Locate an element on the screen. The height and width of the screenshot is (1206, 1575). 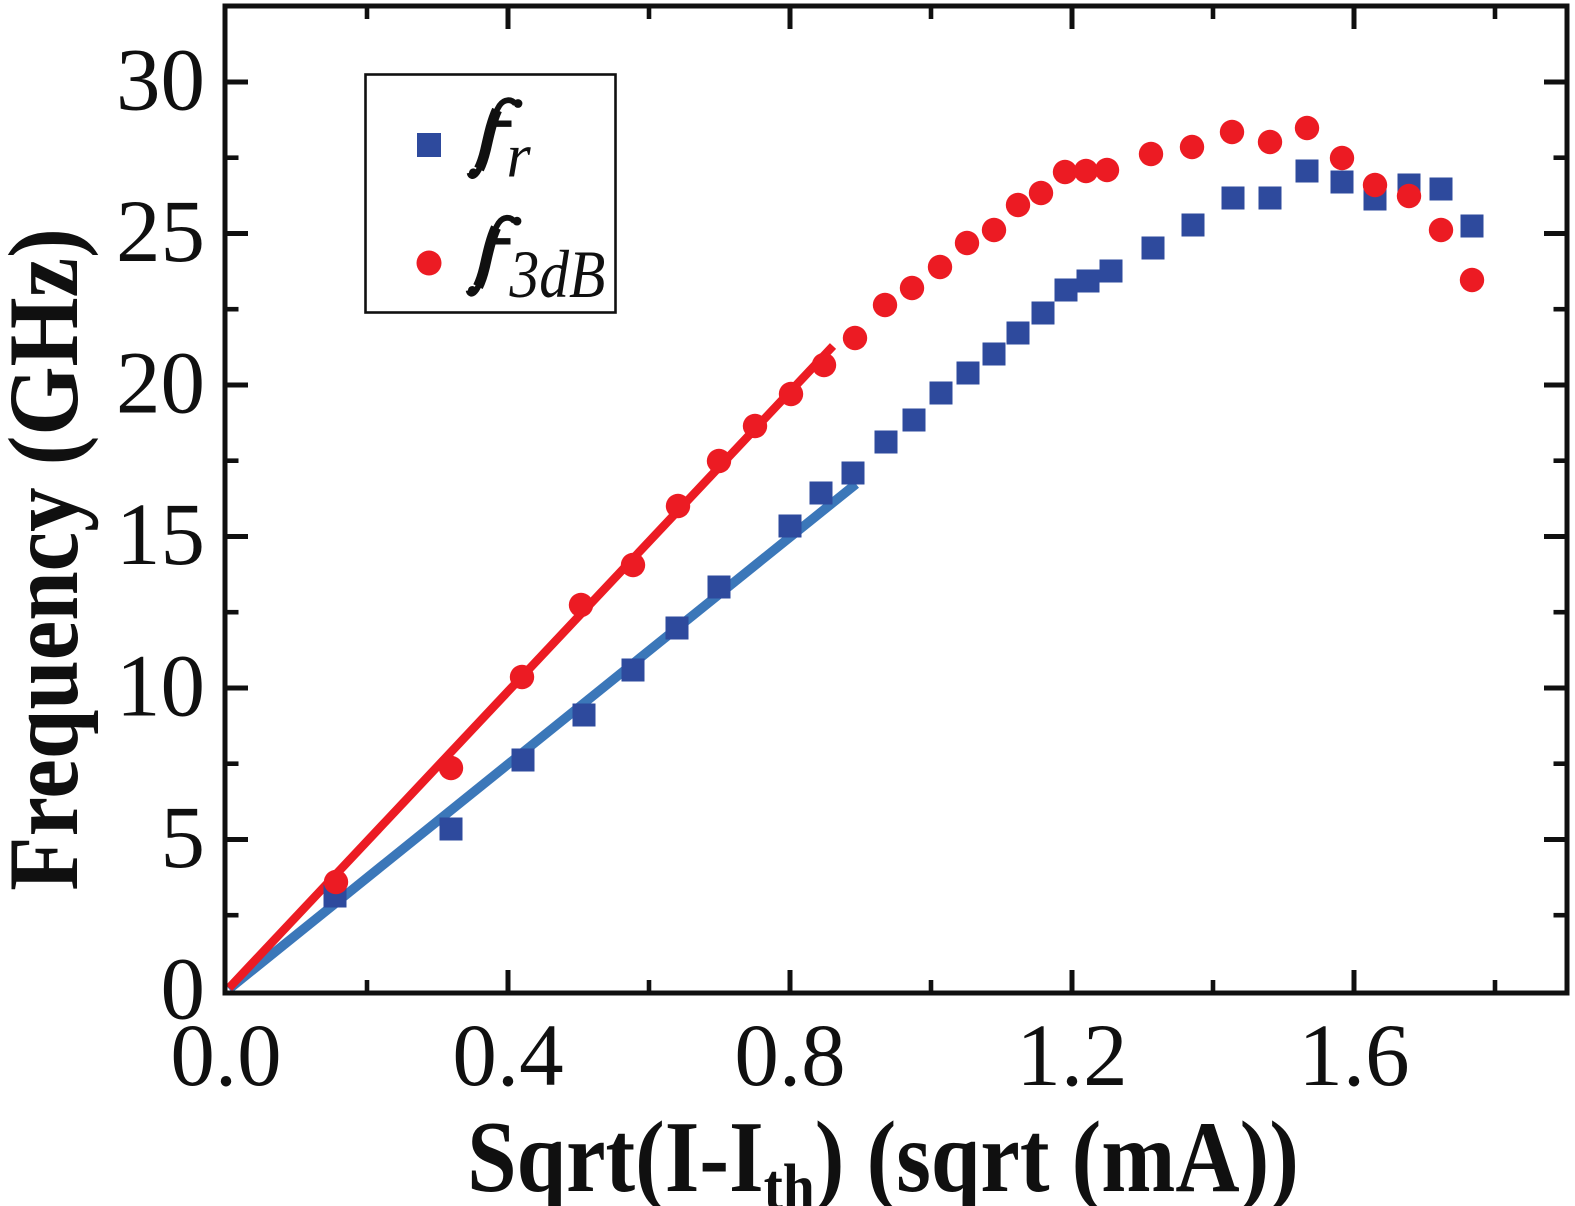
svg-text: Sqrt(I-Ith) (sqrt (mA)) is located at coordinates (883, 1153).